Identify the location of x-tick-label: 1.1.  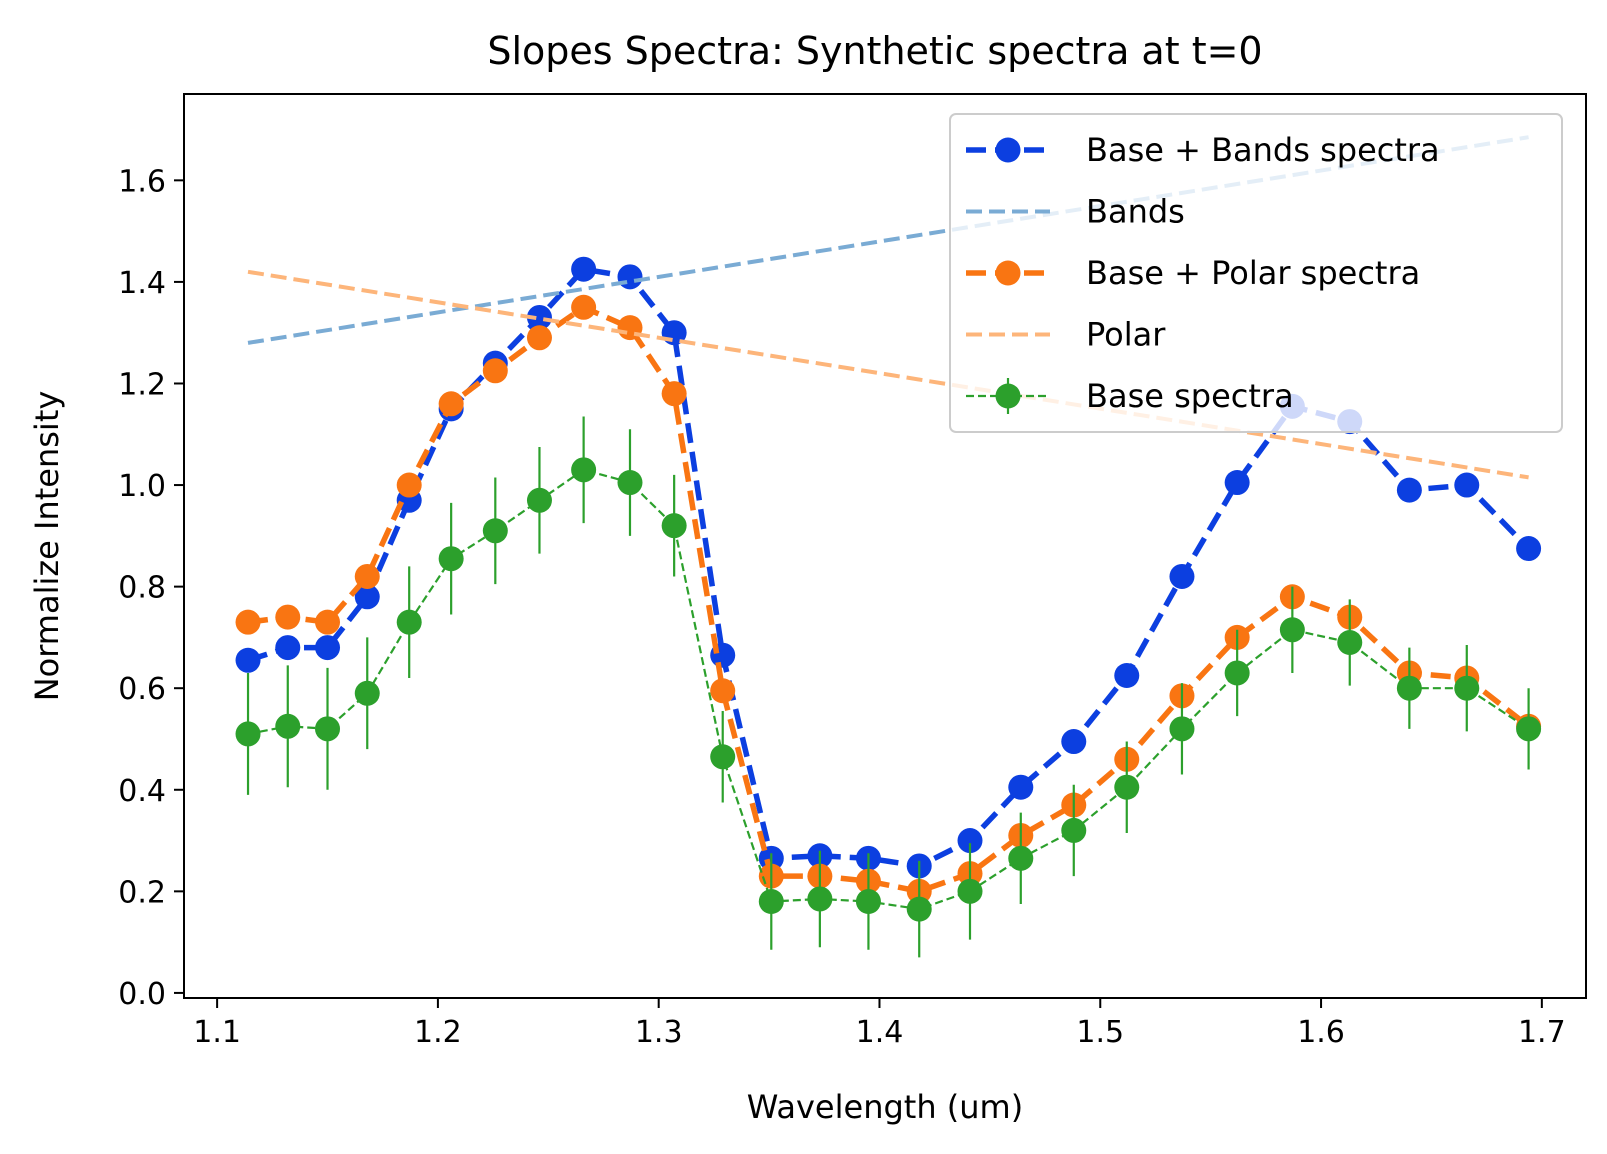
(217, 1032).